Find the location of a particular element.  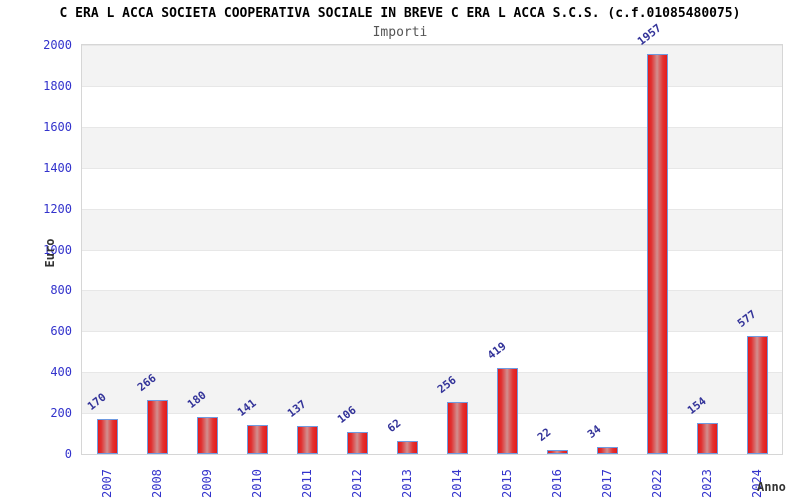

bar-2023 is located at coordinates (707, 438).